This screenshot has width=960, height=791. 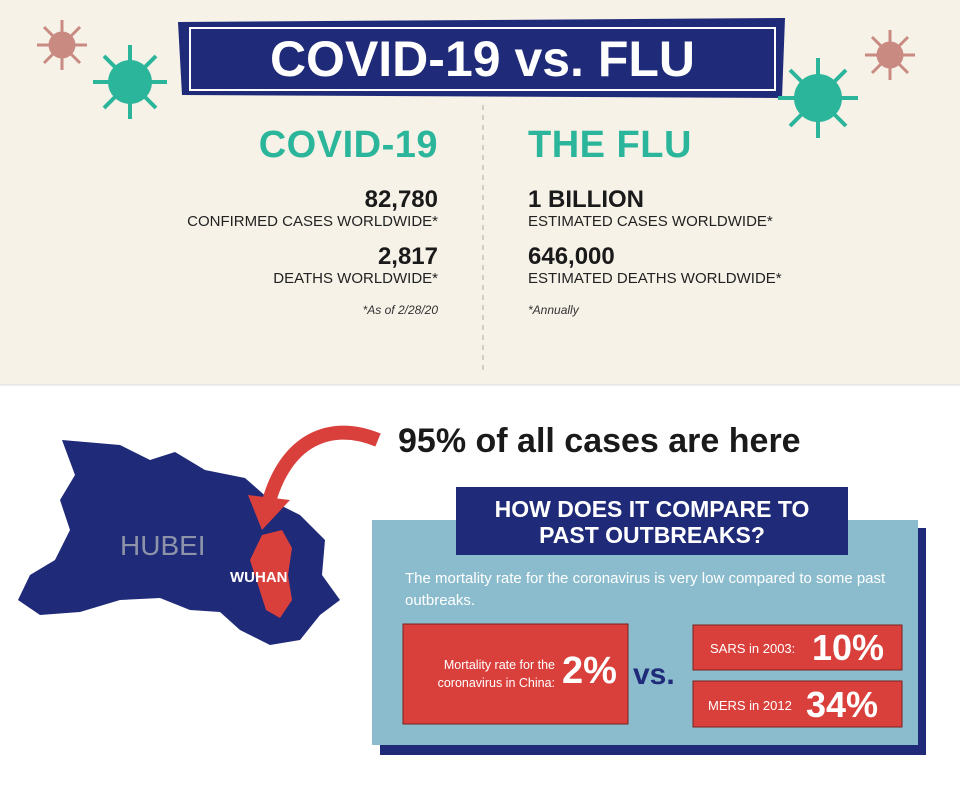 What do you see at coordinates (753, 648) in the screenshot?
I see `sars-label: SARS in 2003:` at bounding box center [753, 648].